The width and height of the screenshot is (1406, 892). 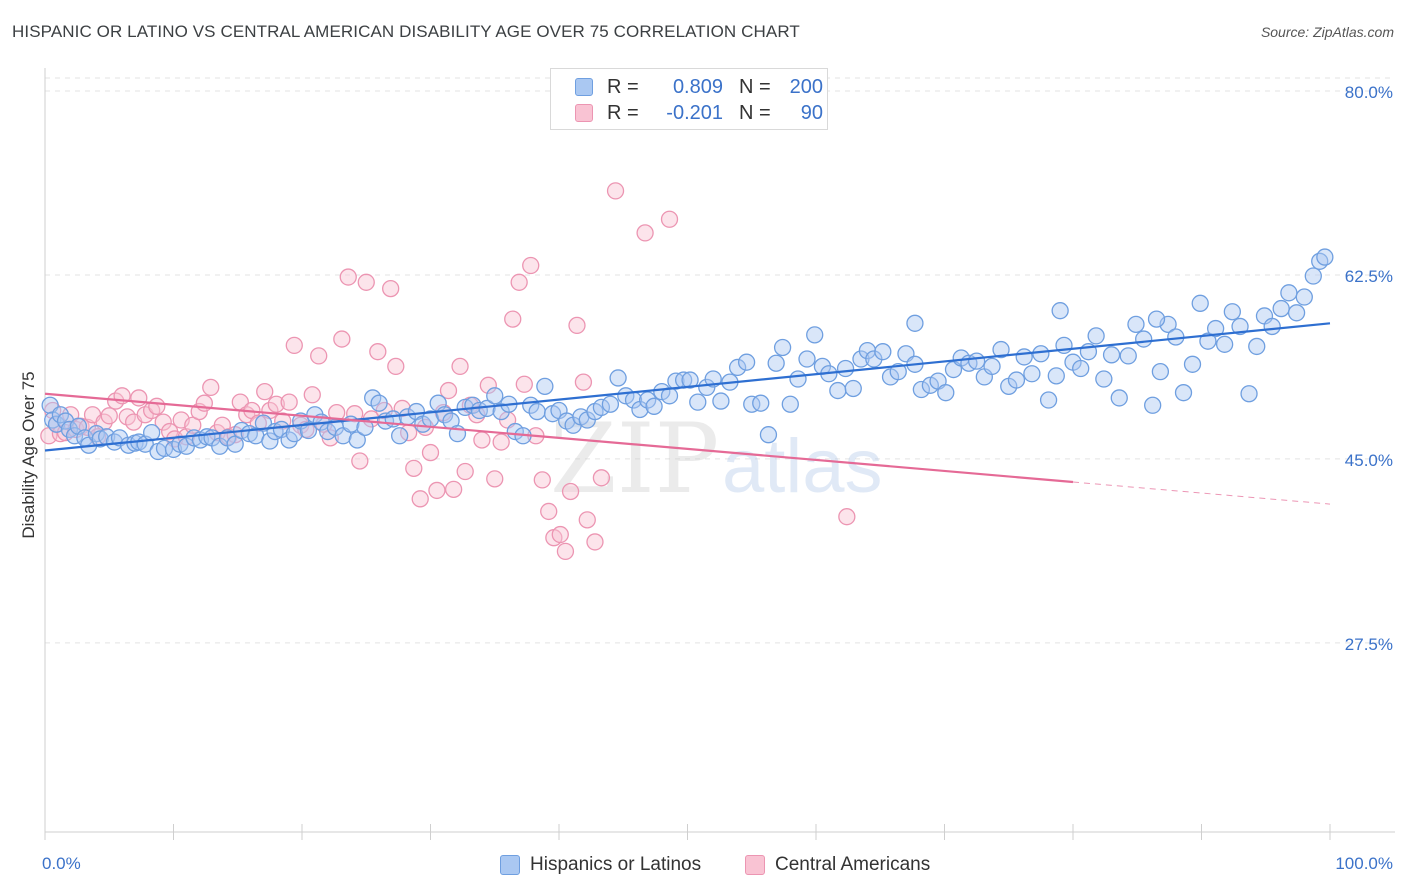 What do you see at coordinates (634, 459) in the screenshot?
I see `watermark-zip: ZIP` at bounding box center [634, 459].